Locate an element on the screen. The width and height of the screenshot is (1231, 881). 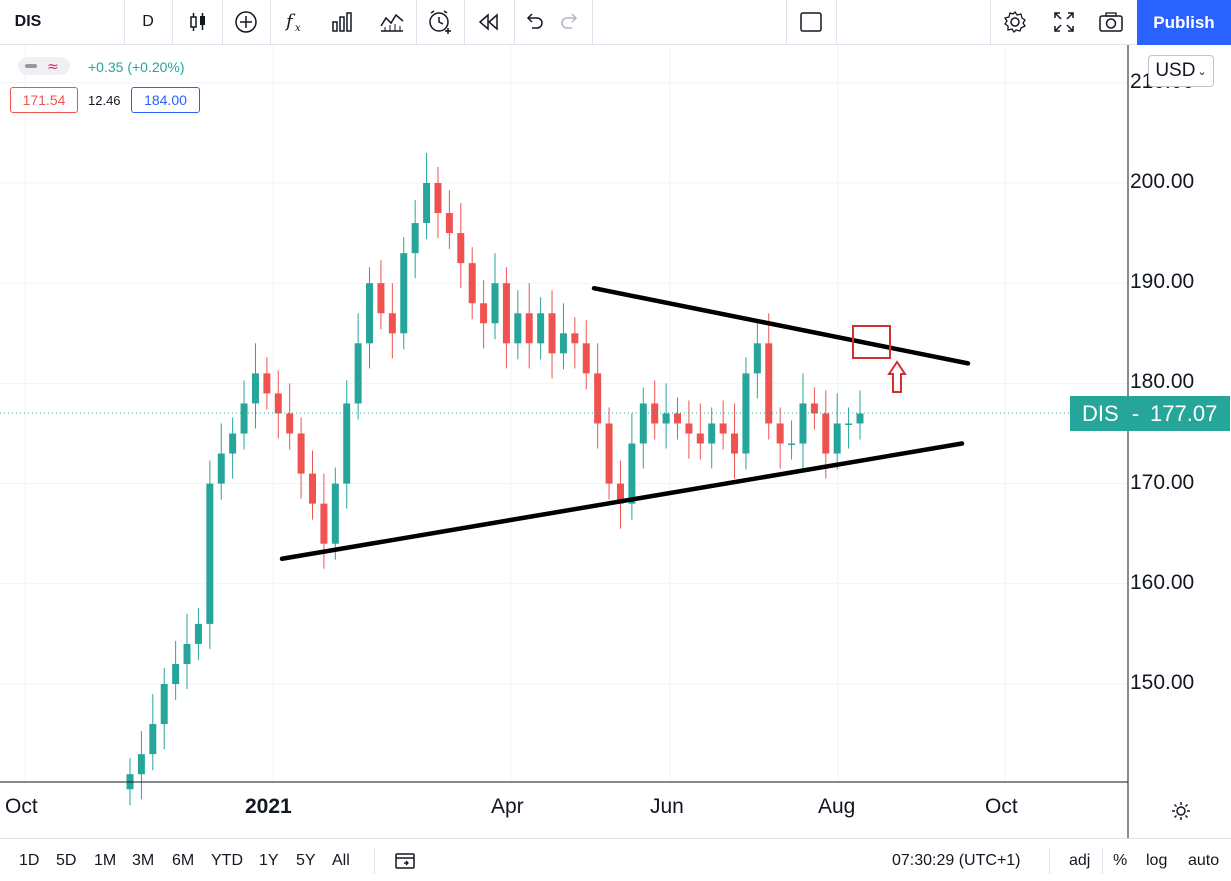
range-button-3m: 3M is located at coordinates (143, 860).